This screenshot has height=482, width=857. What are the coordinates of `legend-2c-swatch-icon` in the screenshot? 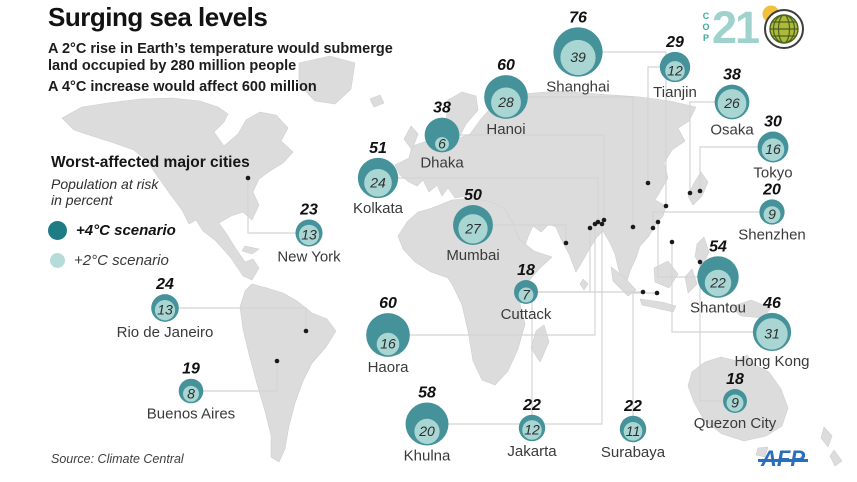 It's located at (57, 260).